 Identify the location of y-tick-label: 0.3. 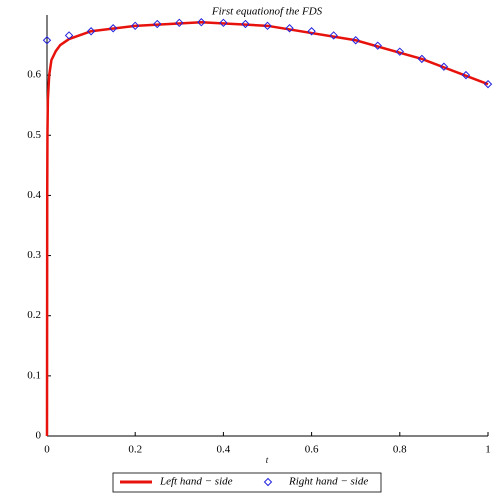
(34, 255).